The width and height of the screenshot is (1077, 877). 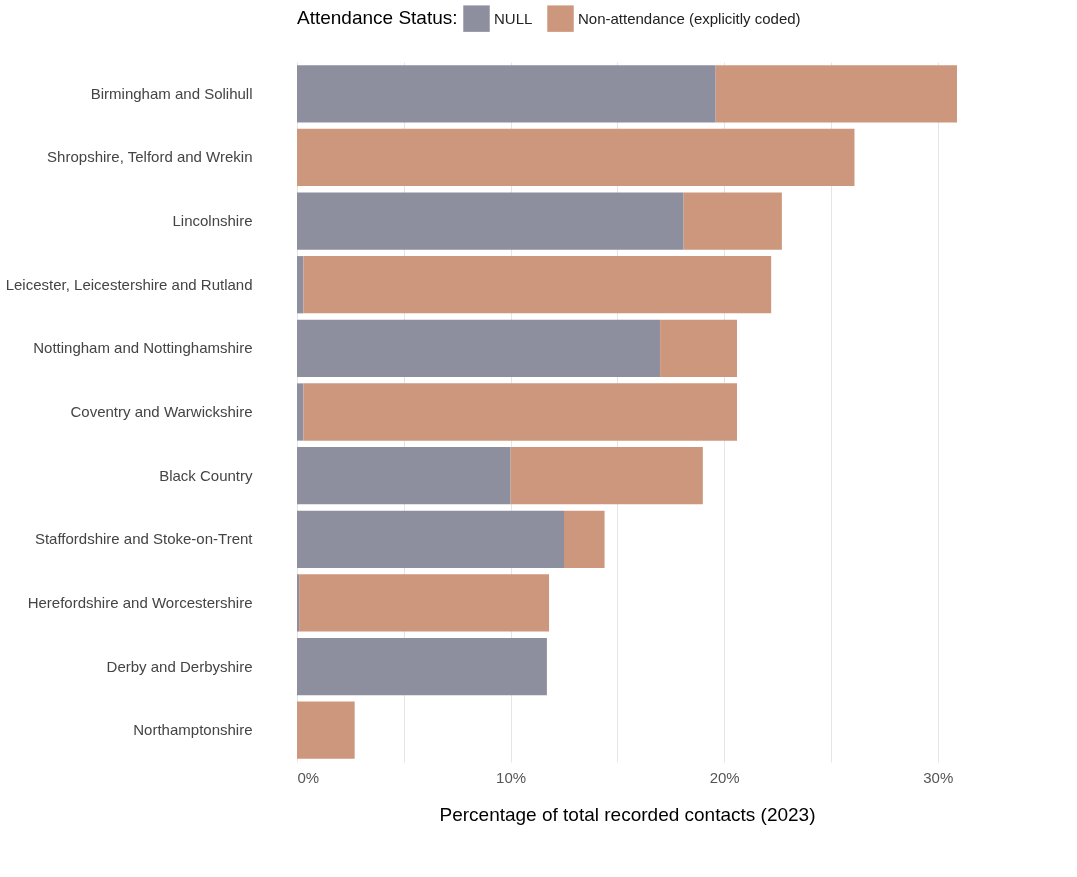 I want to click on y-tick-label: Lincolnshire, so click(x=212, y=221).